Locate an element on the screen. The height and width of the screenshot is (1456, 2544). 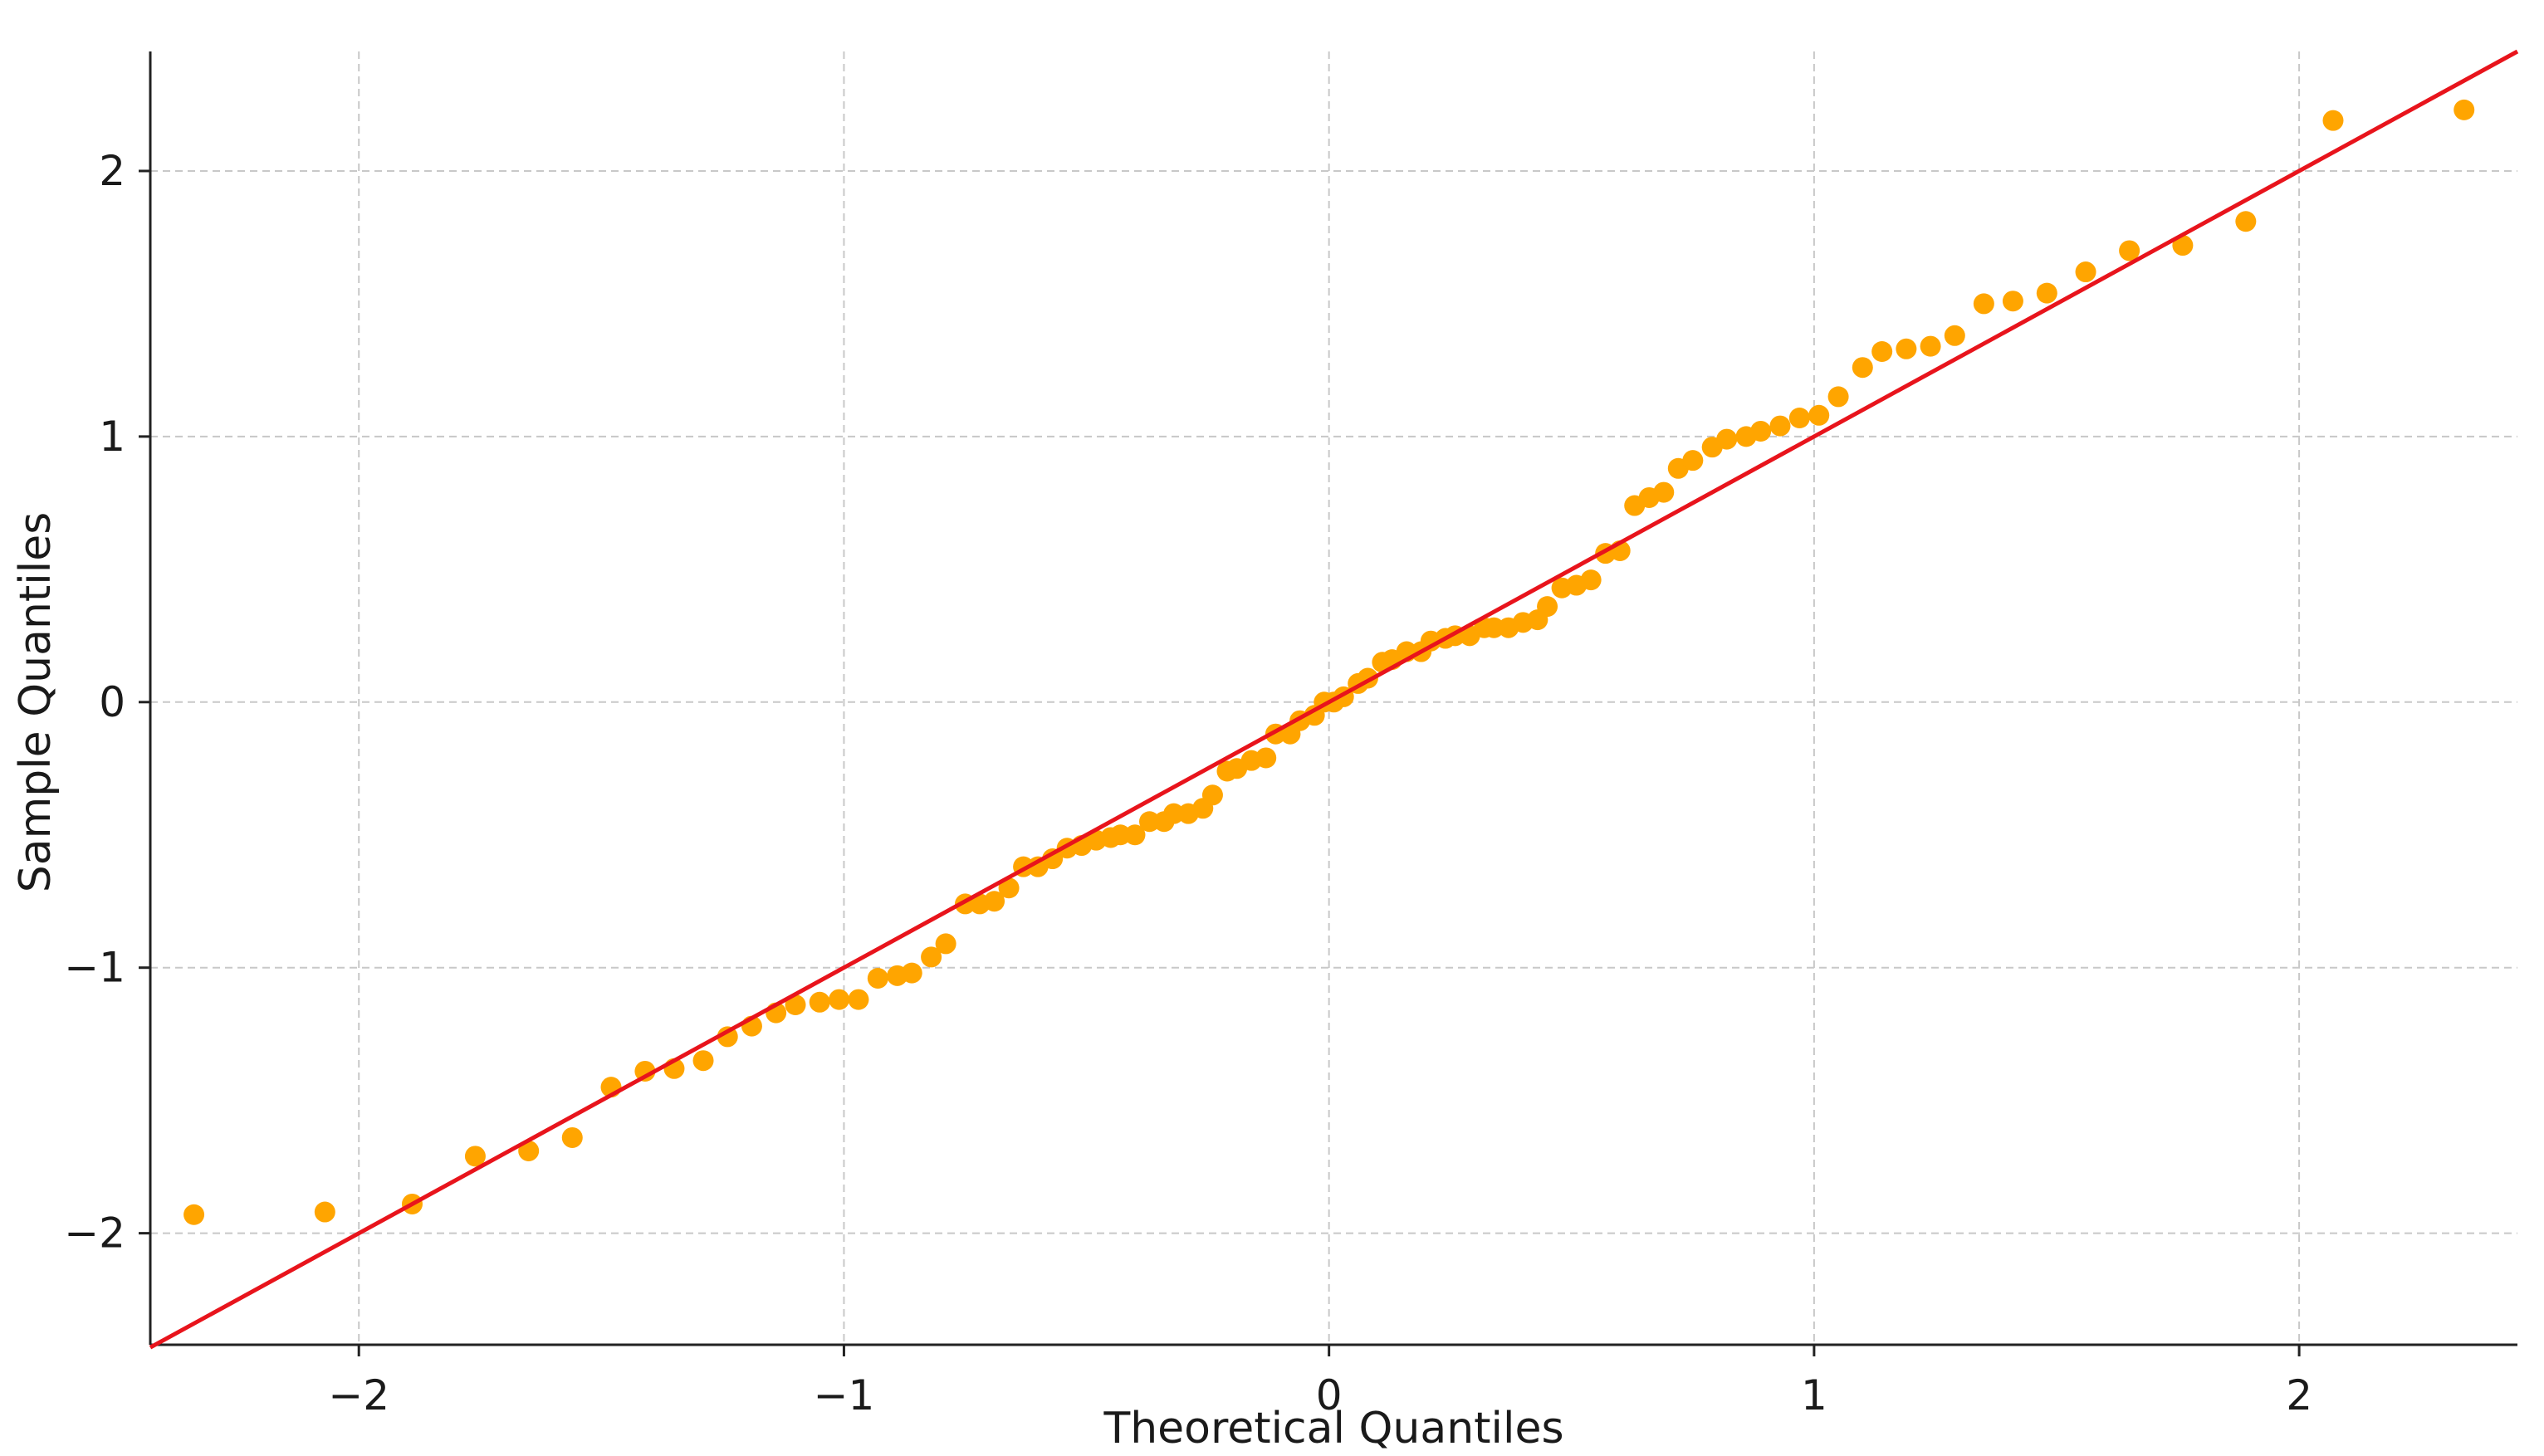
y-tick-label: 0 is located at coordinates (112, 702).